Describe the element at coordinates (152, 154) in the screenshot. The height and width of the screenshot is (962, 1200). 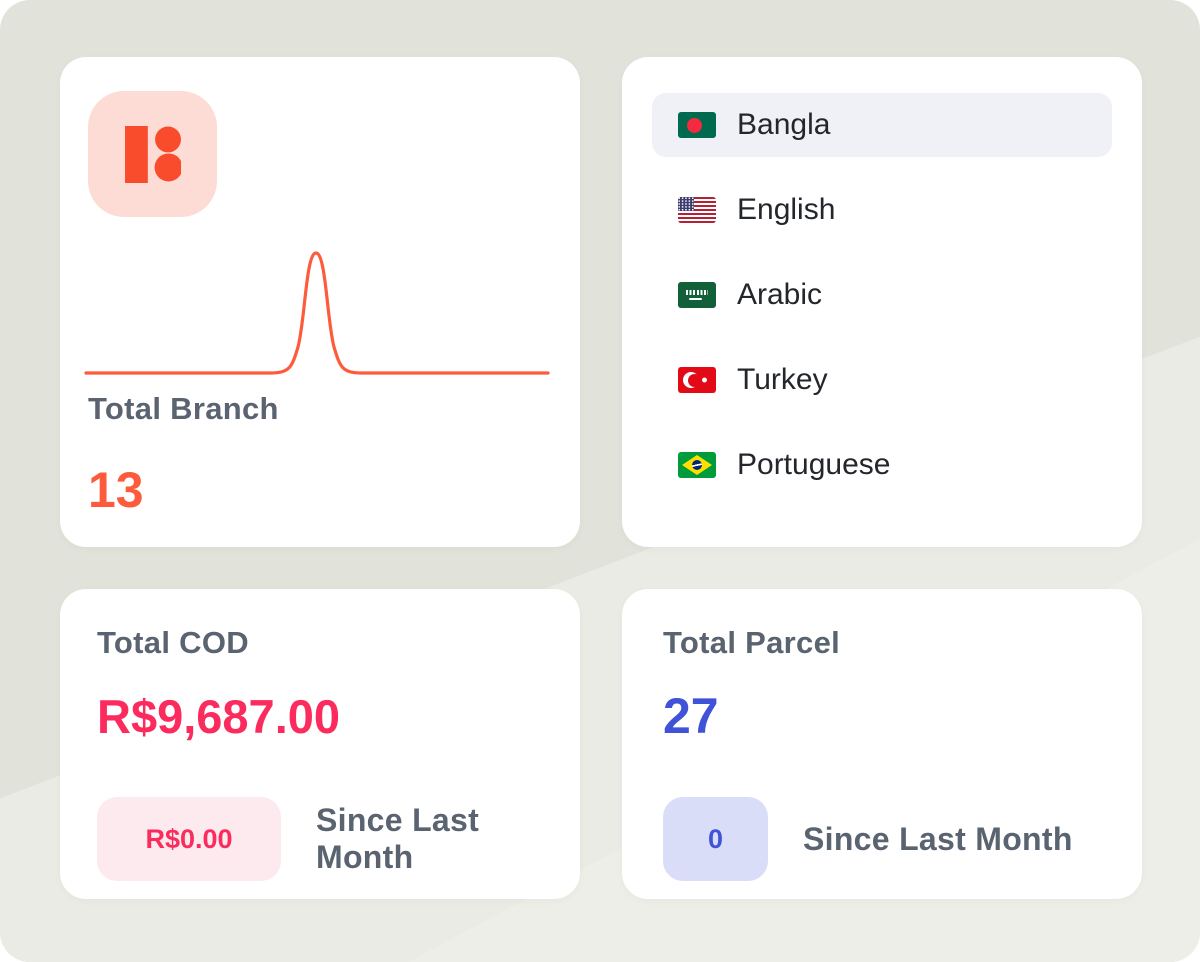
I see `brand-logo-icon` at that location.